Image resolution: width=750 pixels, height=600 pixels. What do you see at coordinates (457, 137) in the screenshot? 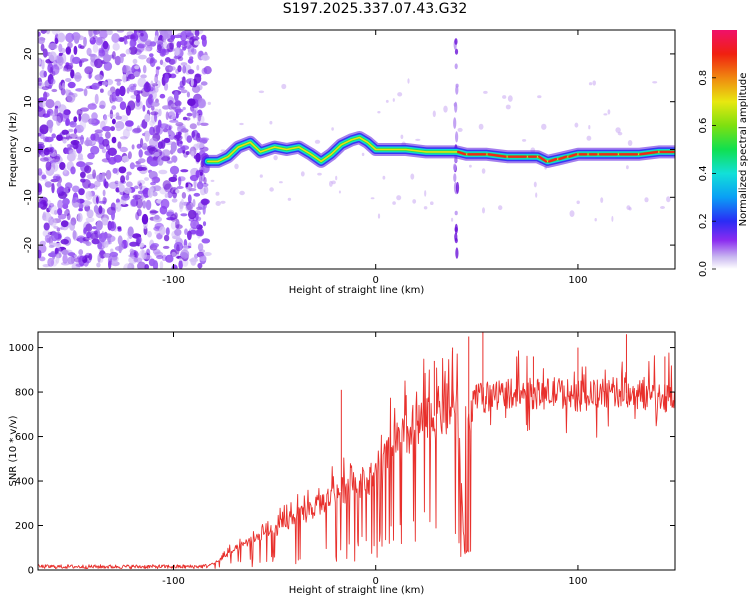
I see `streak-blob` at bounding box center [457, 137].